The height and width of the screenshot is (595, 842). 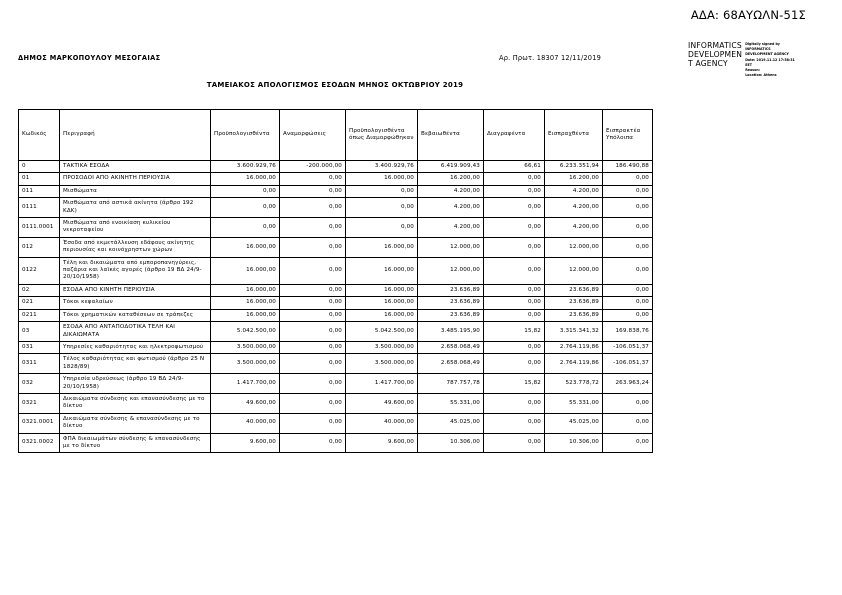 What do you see at coordinates (770, 59) in the screenshot?
I see `signature-detail-line-4: Date: 2019.11.12 17:58:31` at bounding box center [770, 59].